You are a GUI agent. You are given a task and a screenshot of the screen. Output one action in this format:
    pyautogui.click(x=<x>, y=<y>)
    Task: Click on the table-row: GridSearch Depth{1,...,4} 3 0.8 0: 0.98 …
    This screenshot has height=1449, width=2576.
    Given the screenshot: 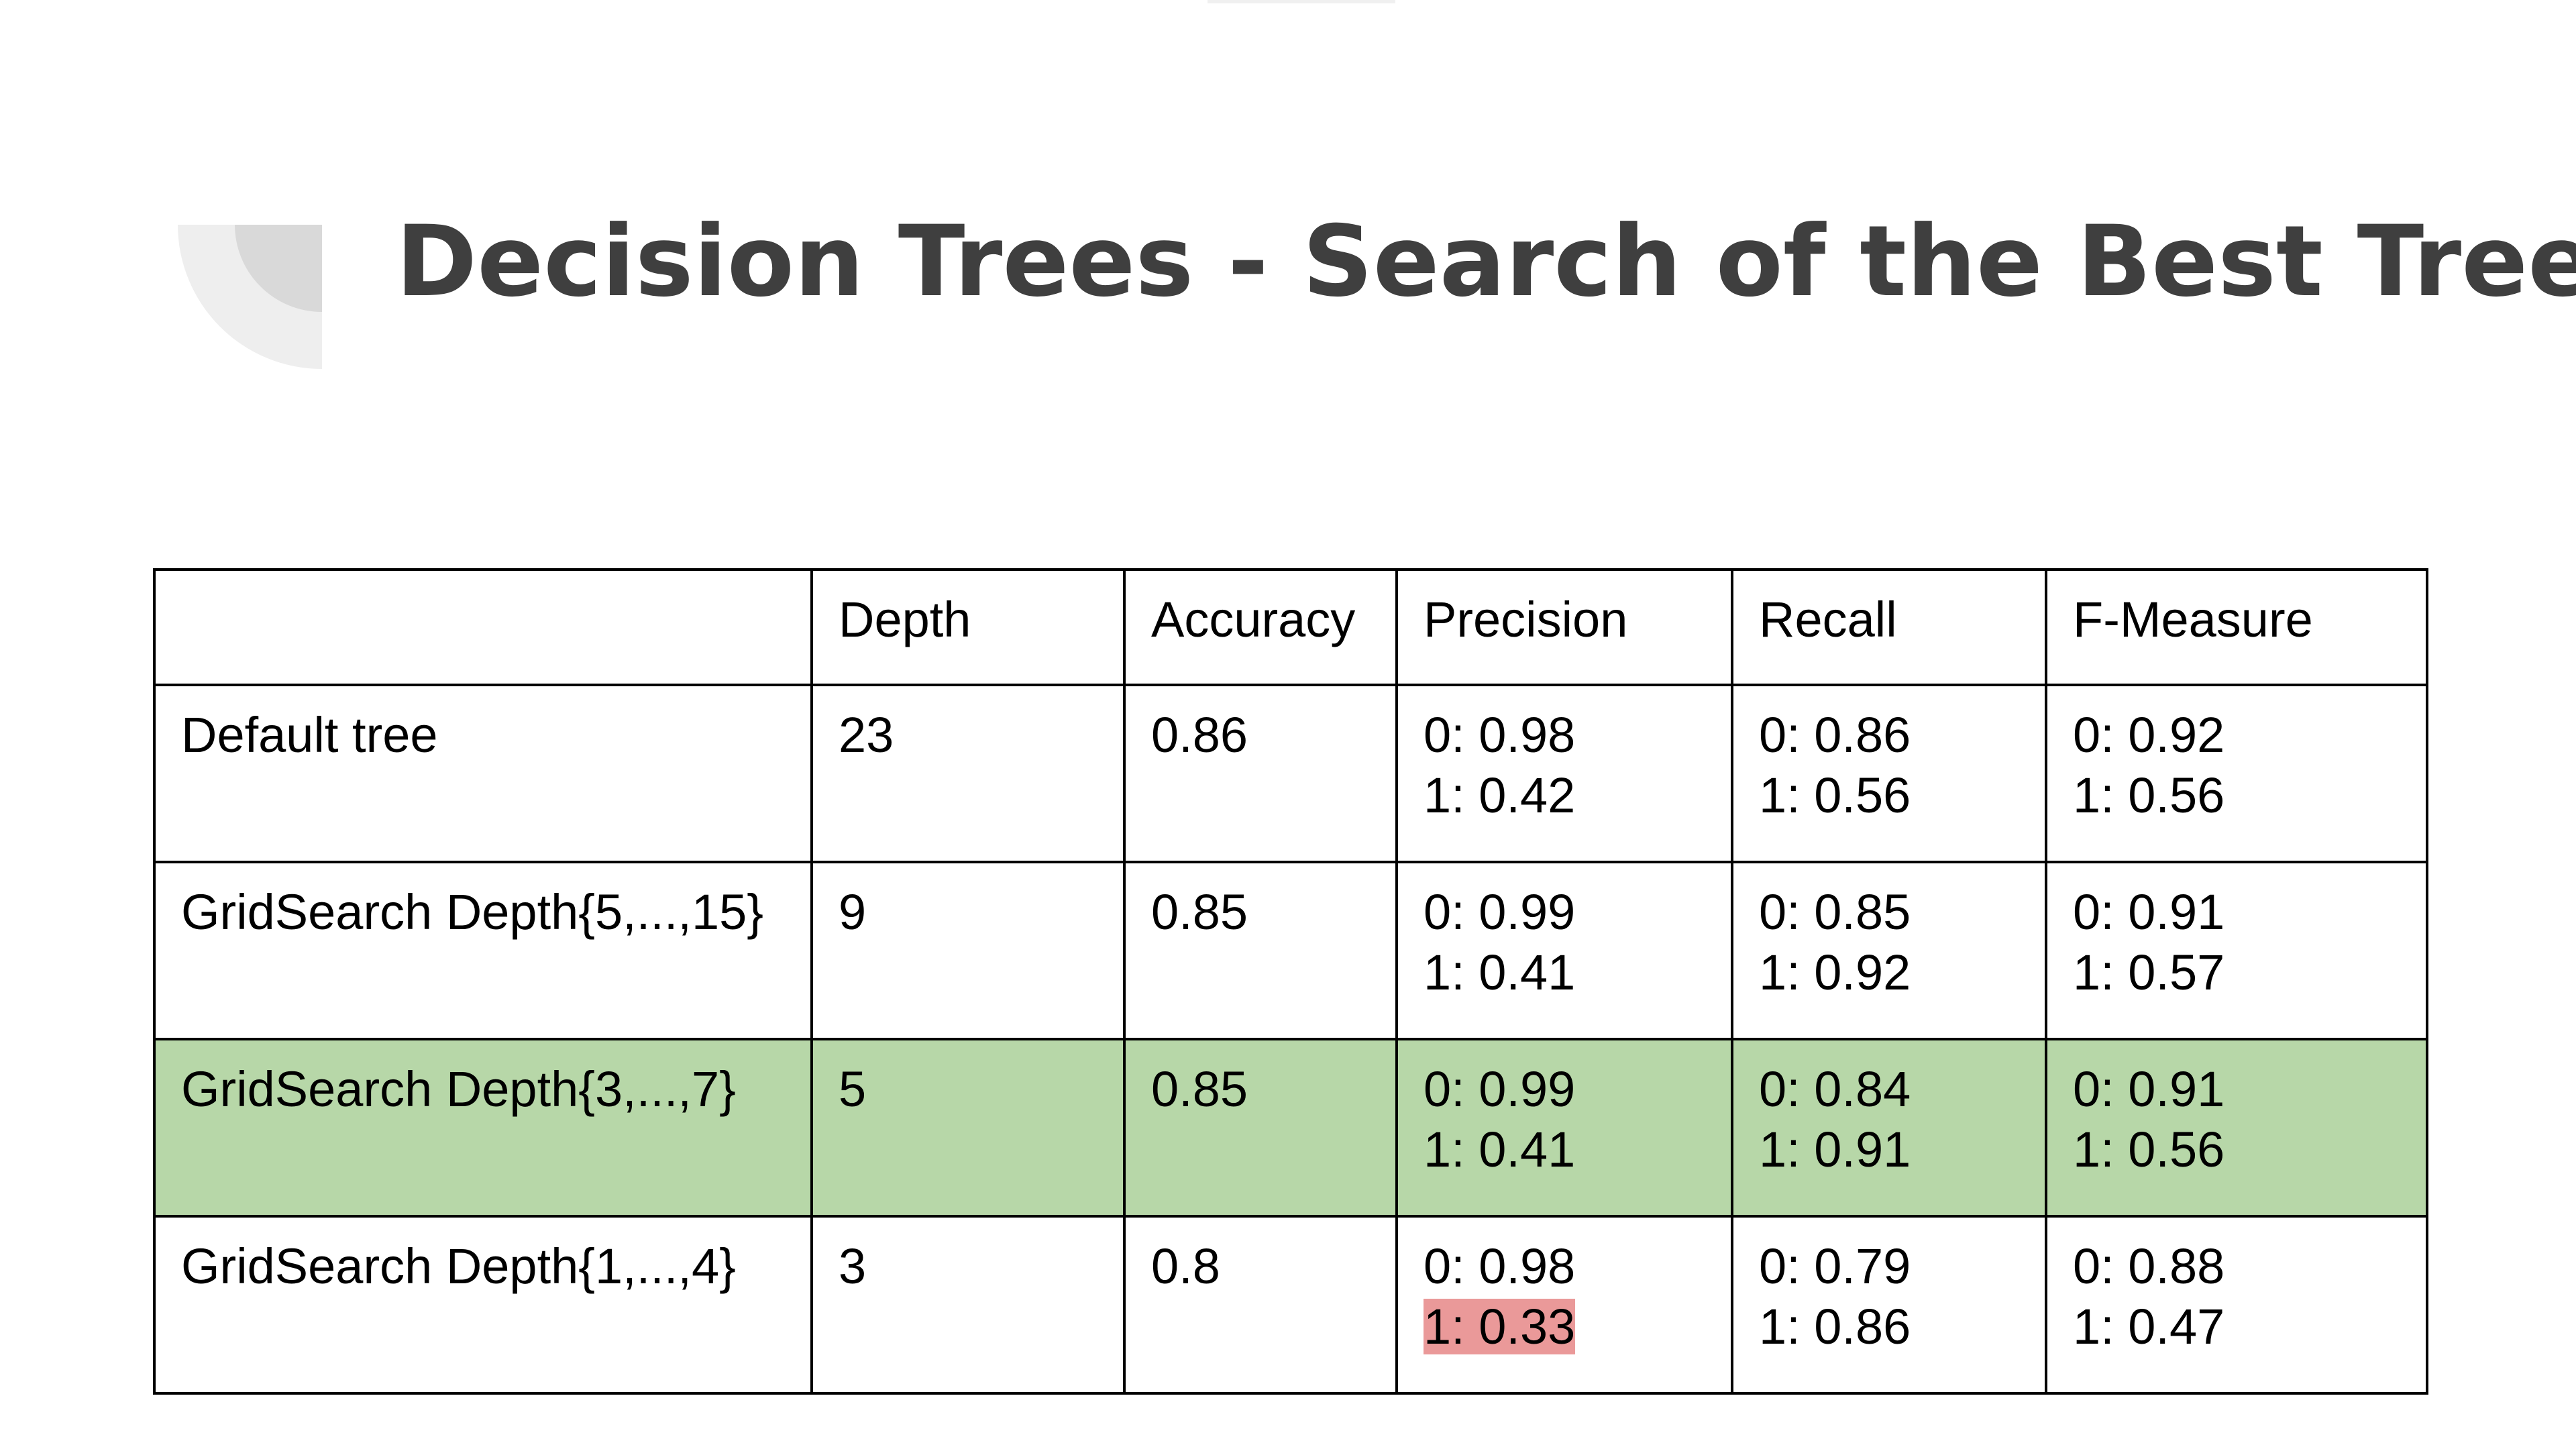 What is the action you would take?
    pyautogui.click(x=1290, y=1305)
    